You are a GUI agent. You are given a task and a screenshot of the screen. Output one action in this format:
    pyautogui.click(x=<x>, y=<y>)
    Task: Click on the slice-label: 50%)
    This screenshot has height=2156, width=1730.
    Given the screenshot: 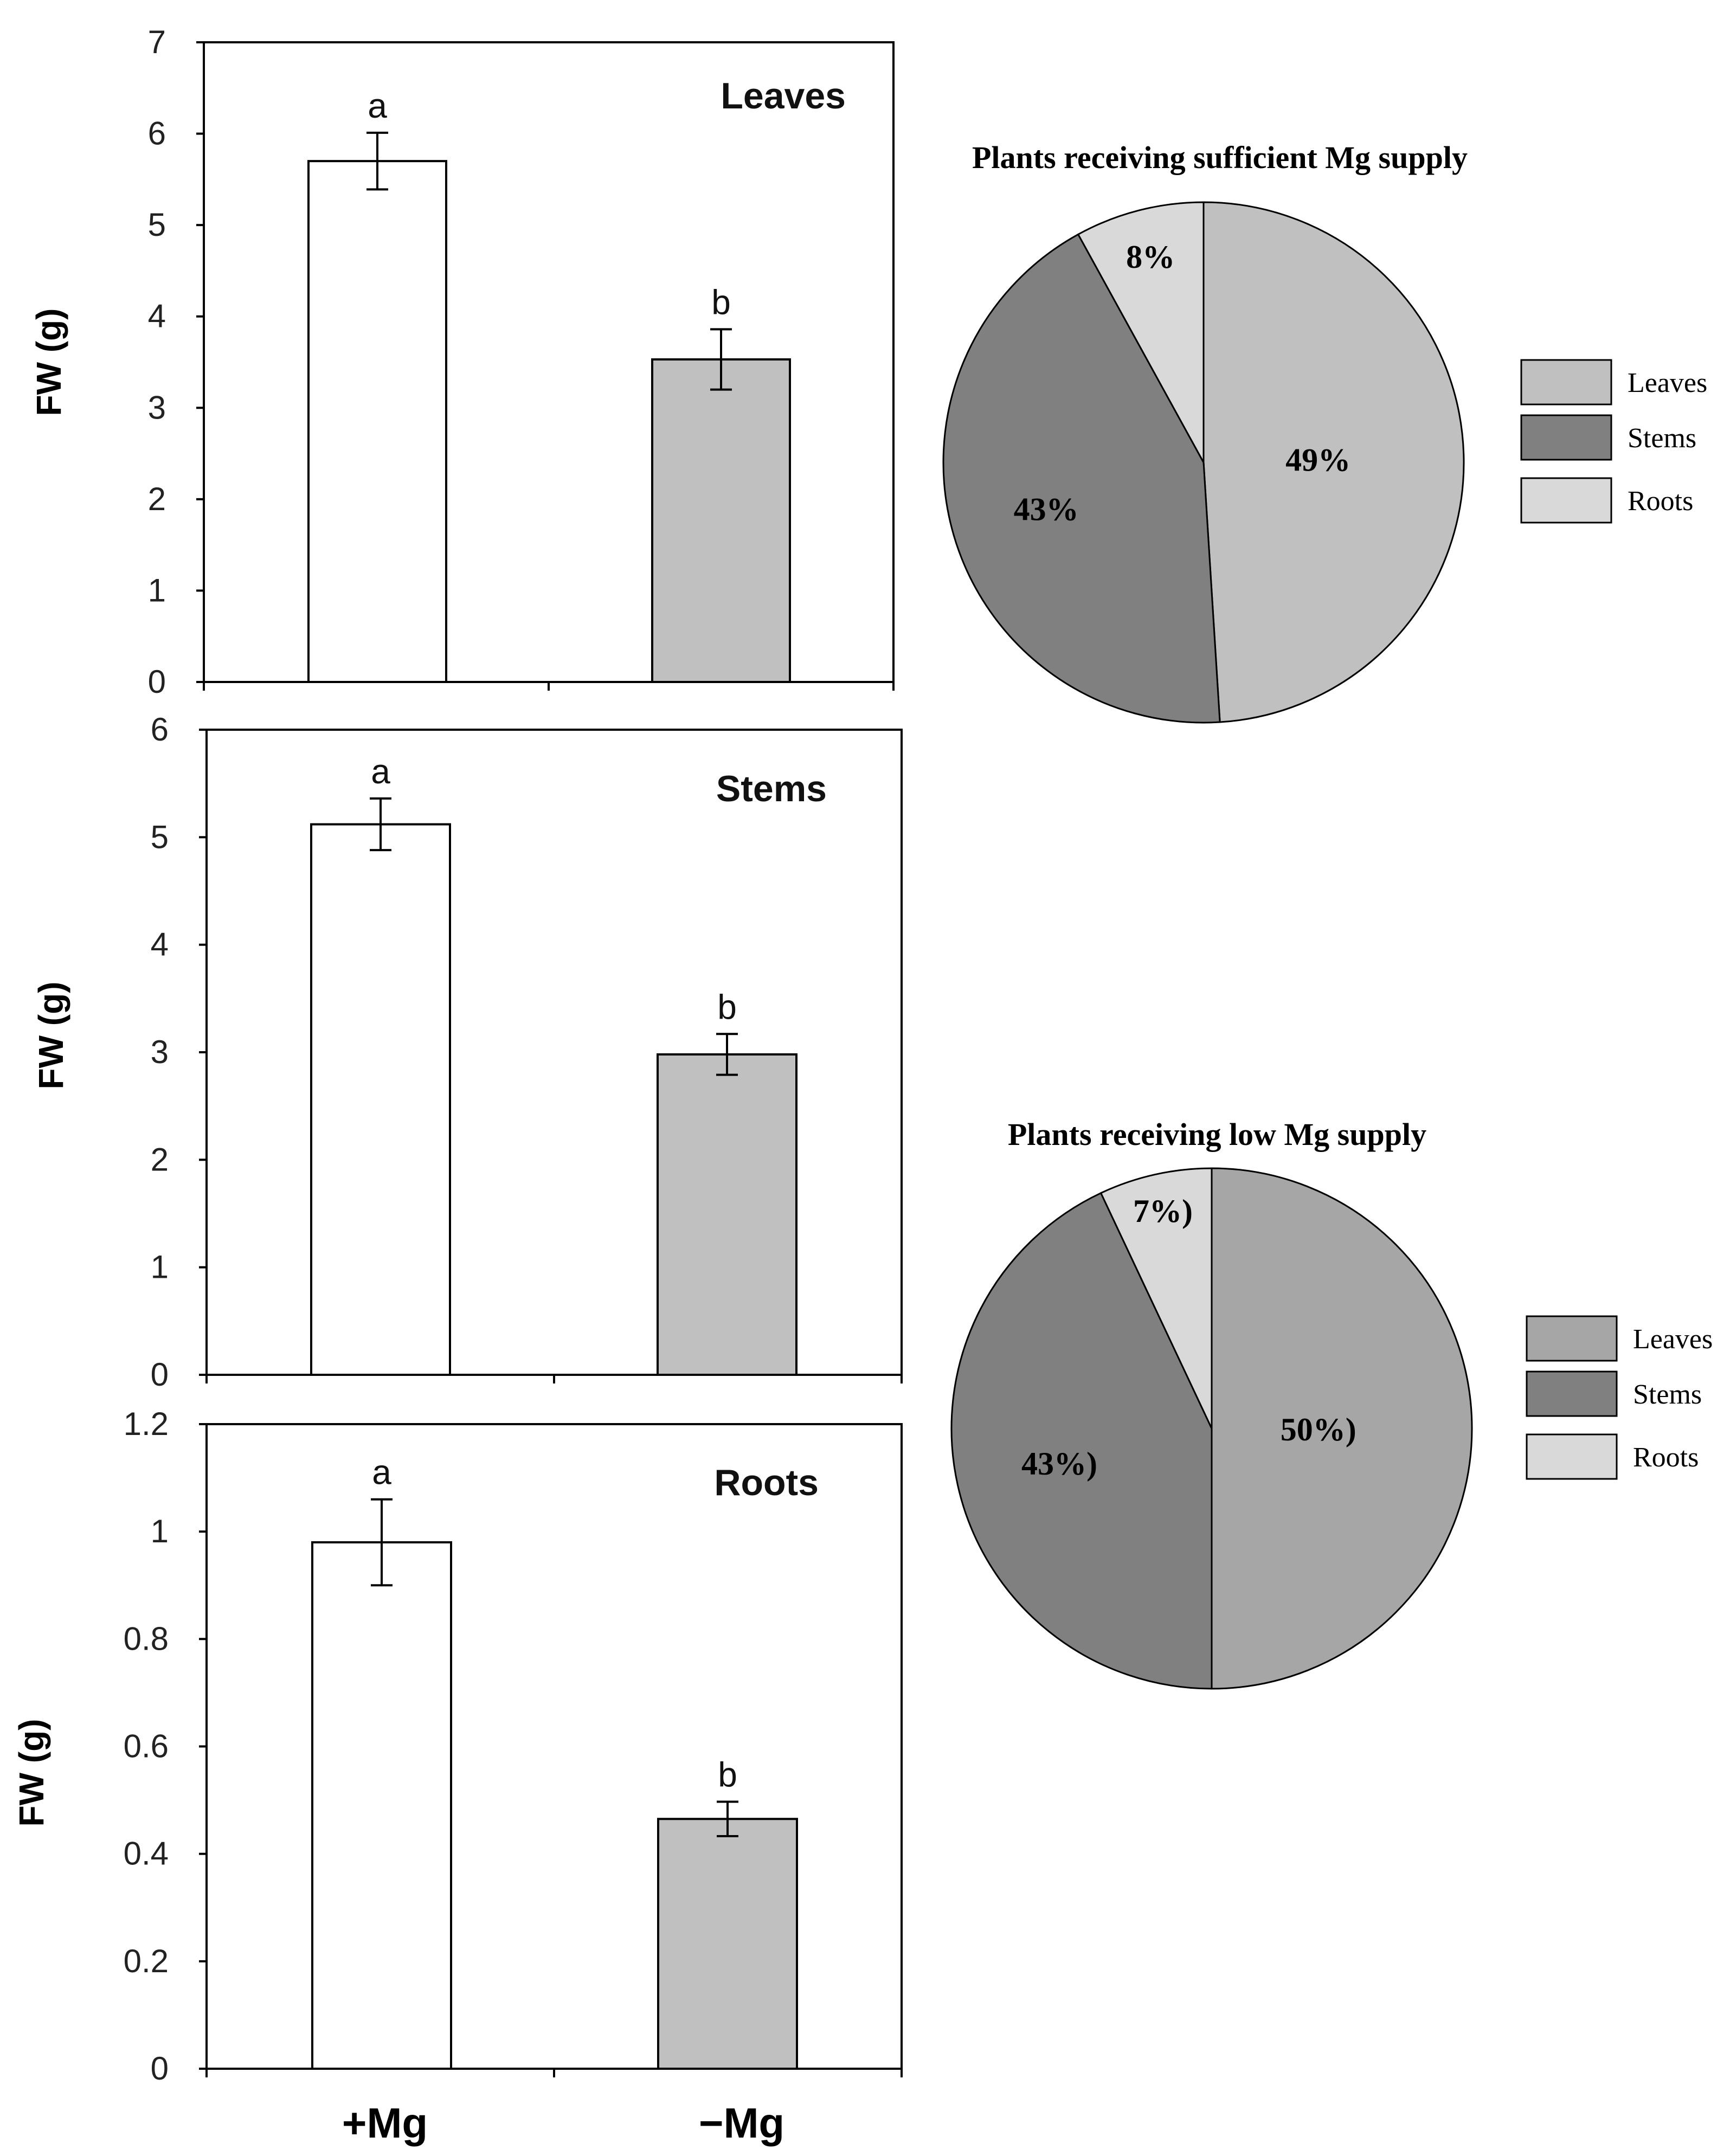 What is the action you would take?
    pyautogui.click(x=1318, y=1429)
    